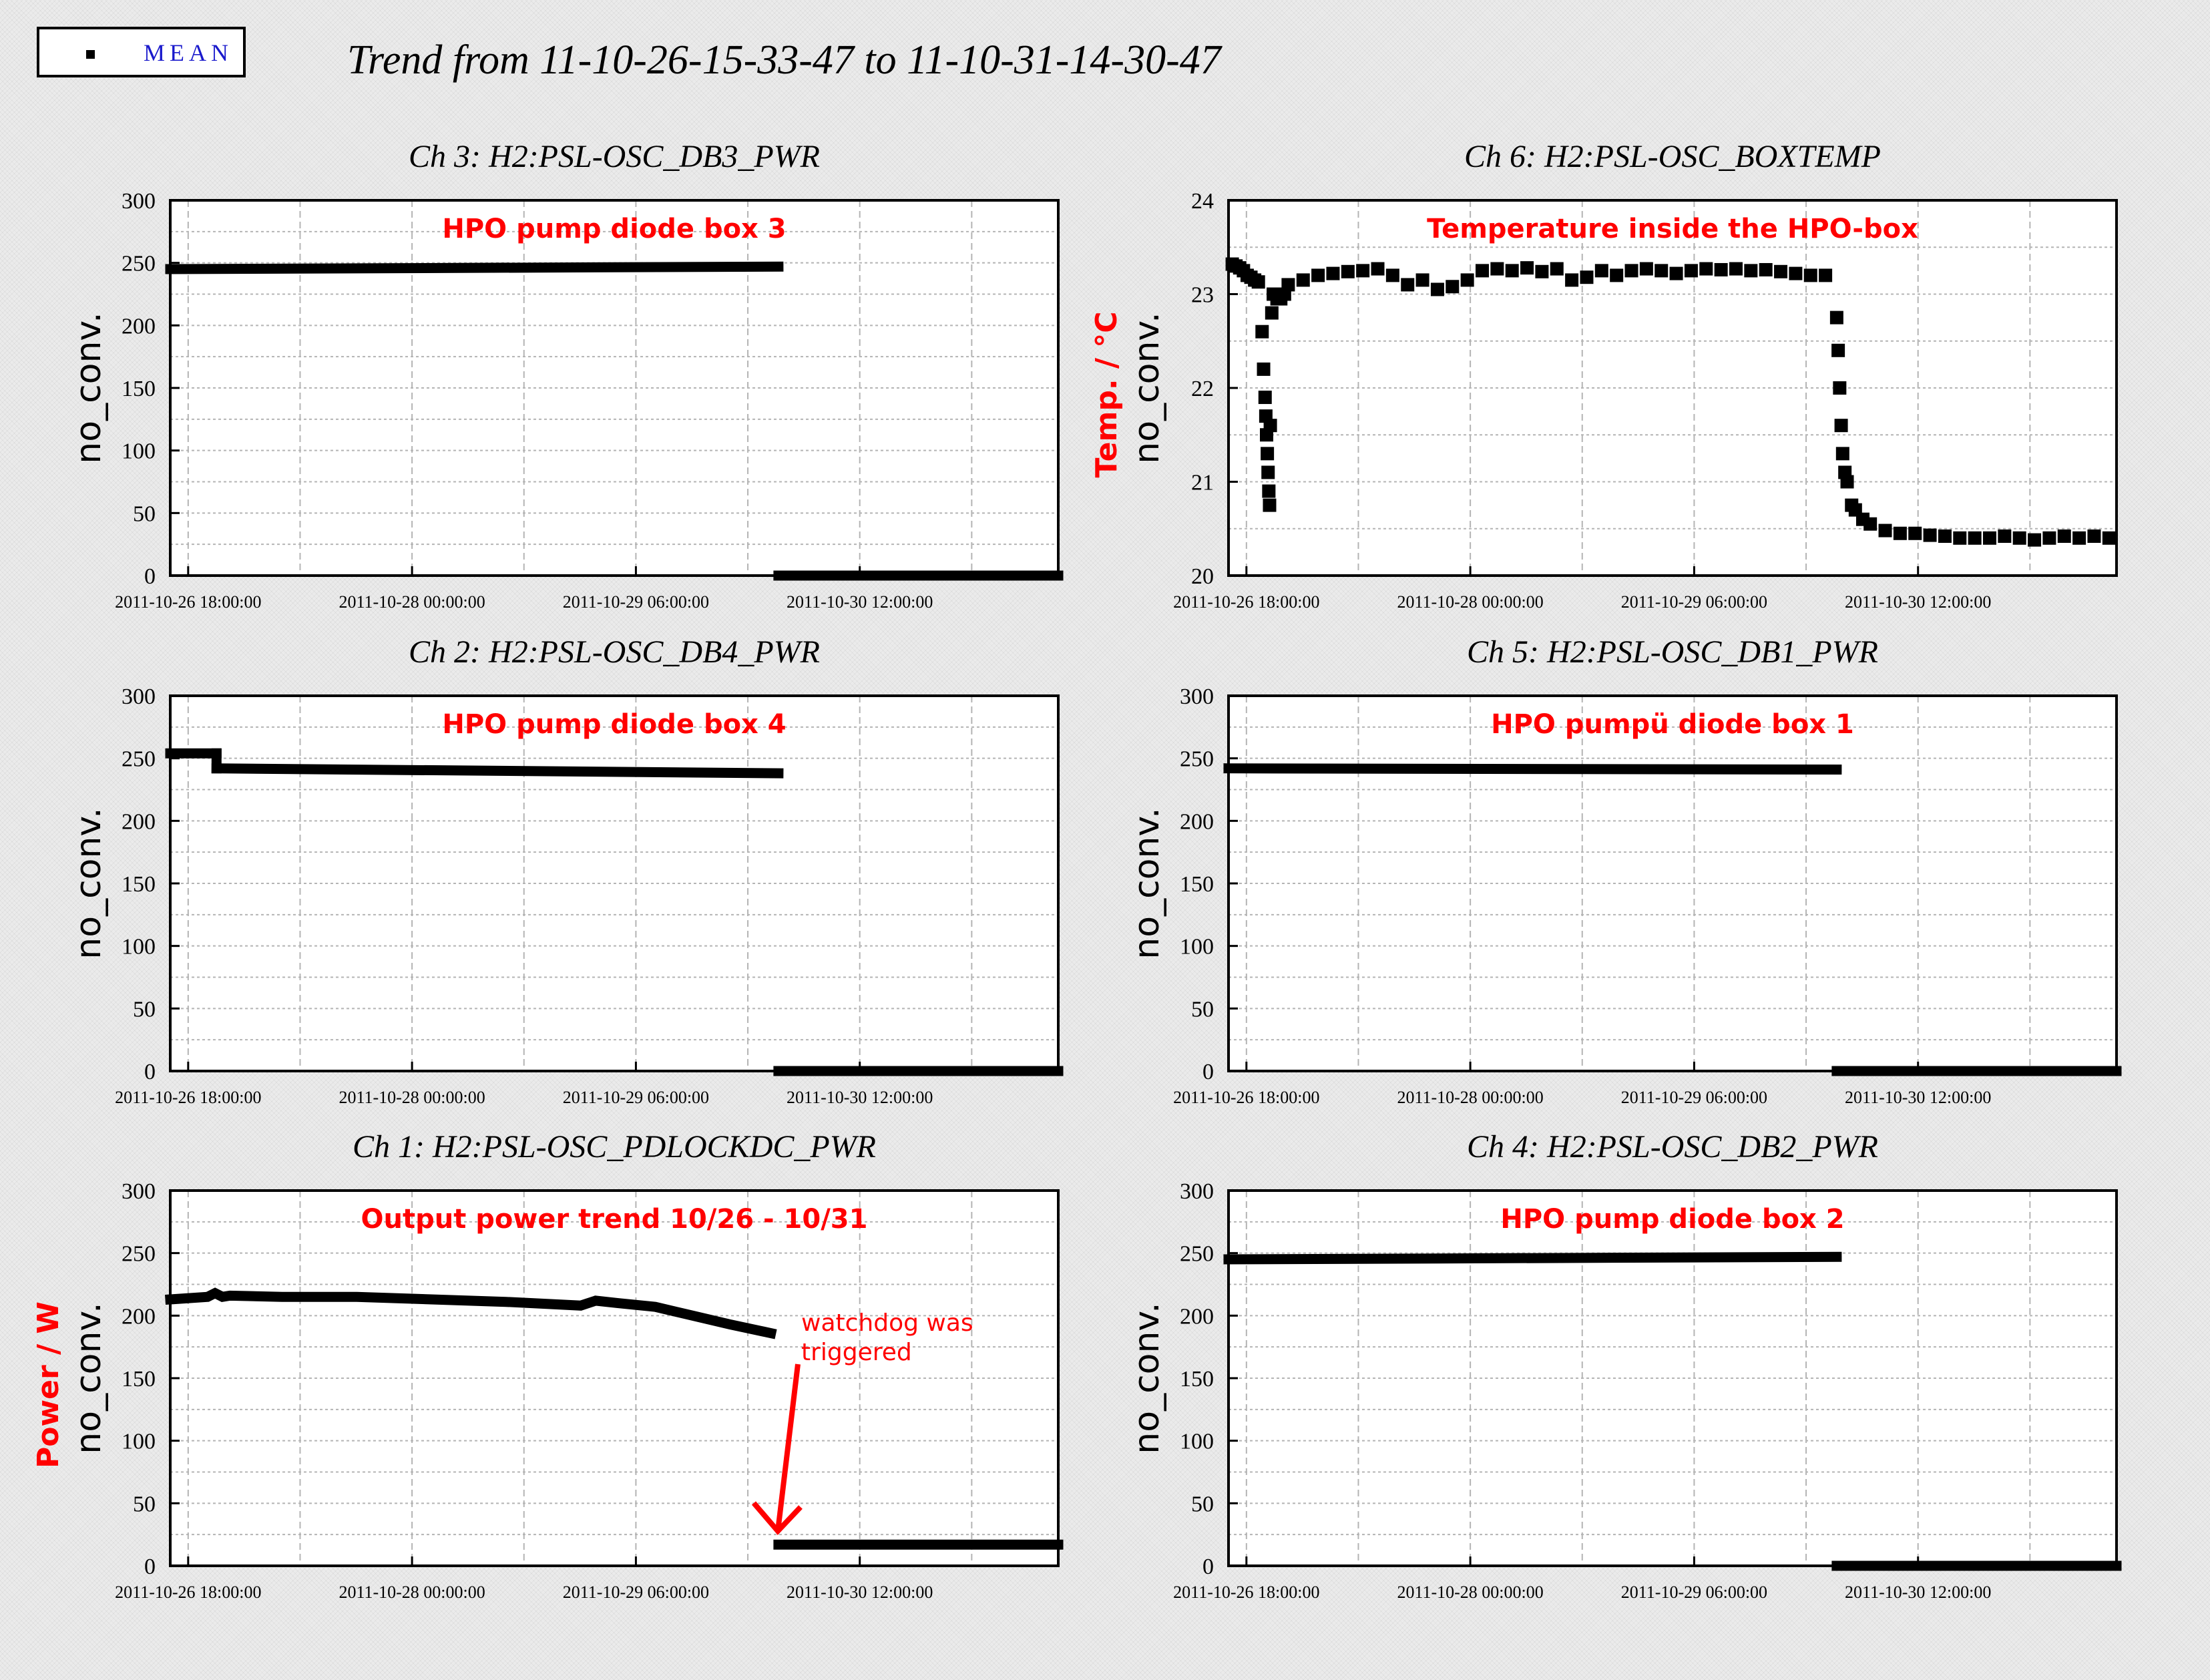  What do you see at coordinates (188, 52) in the screenshot?
I see `legend-label: MEAN` at bounding box center [188, 52].